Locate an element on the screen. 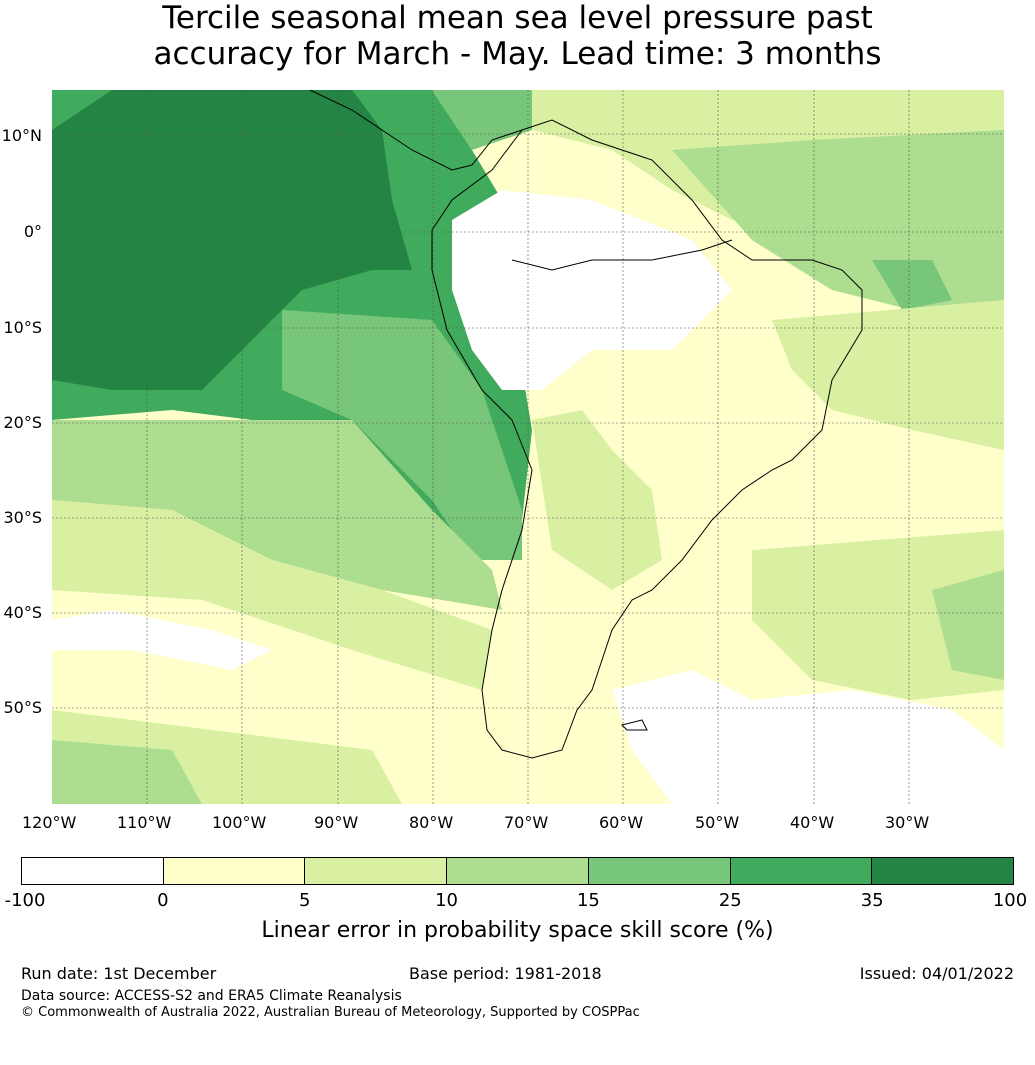  colorbar-tick-label: 15 is located at coordinates (588, 900).